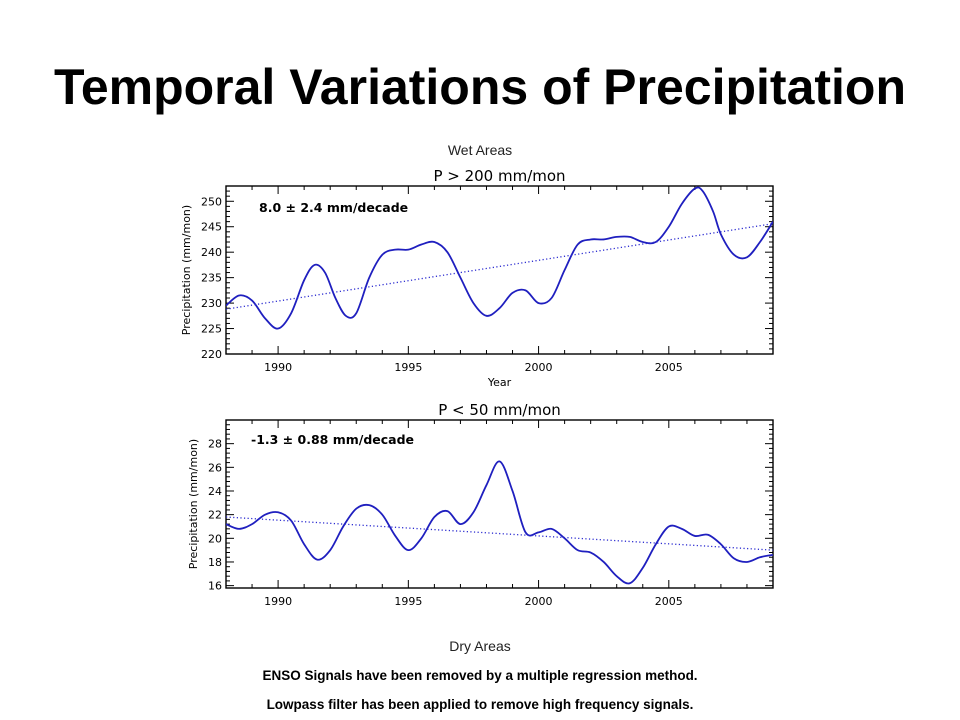 The height and width of the screenshot is (720, 960). What do you see at coordinates (211, 252) in the screenshot?
I see `y-tick-label: 240` at bounding box center [211, 252].